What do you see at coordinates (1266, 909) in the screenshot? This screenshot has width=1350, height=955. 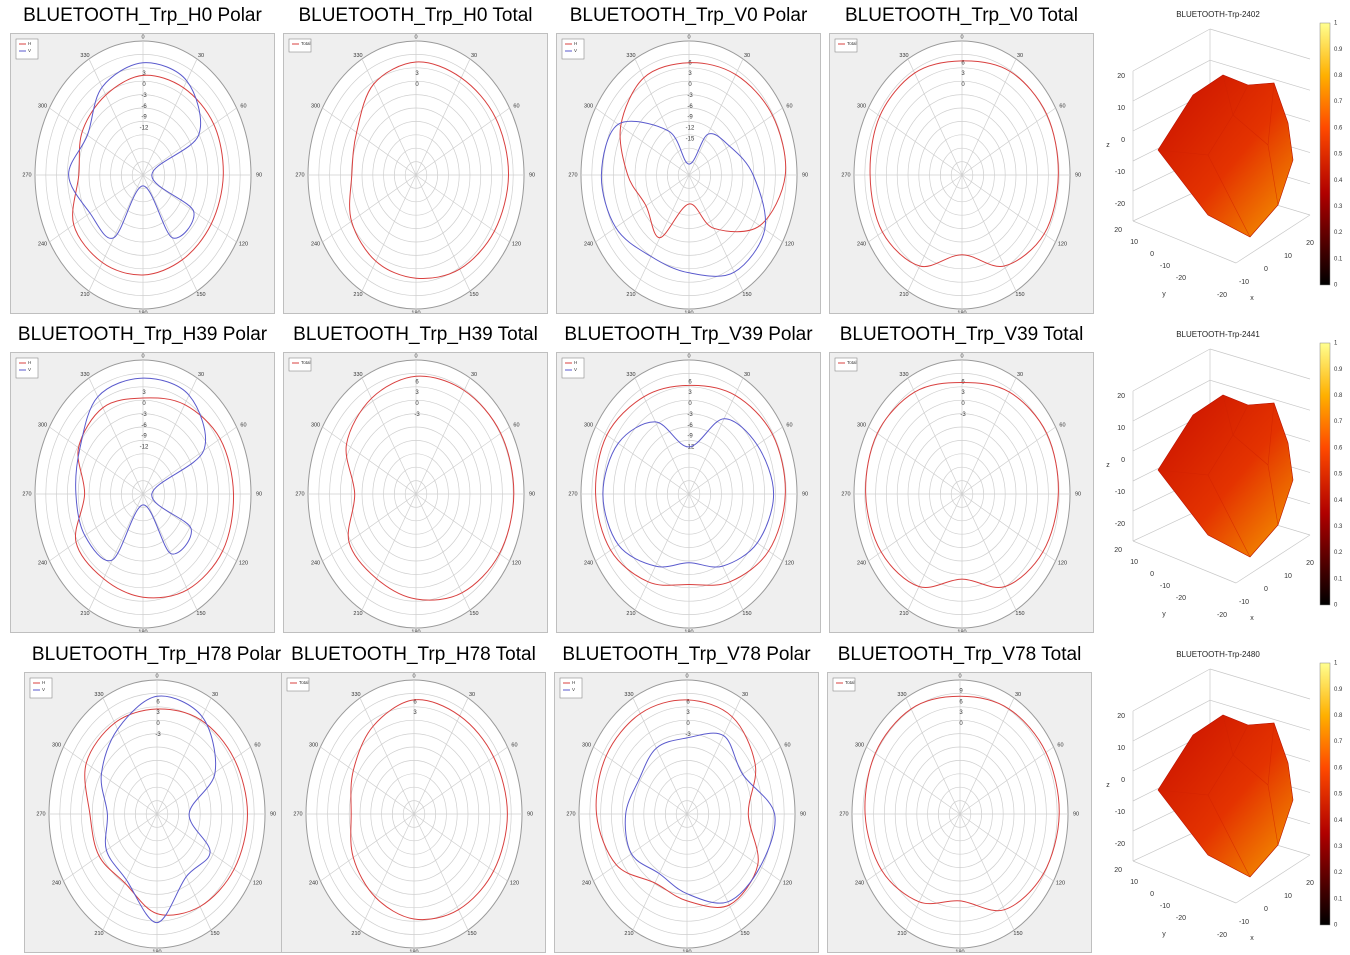 I see `x-tick-label: 0` at bounding box center [1266, 909].